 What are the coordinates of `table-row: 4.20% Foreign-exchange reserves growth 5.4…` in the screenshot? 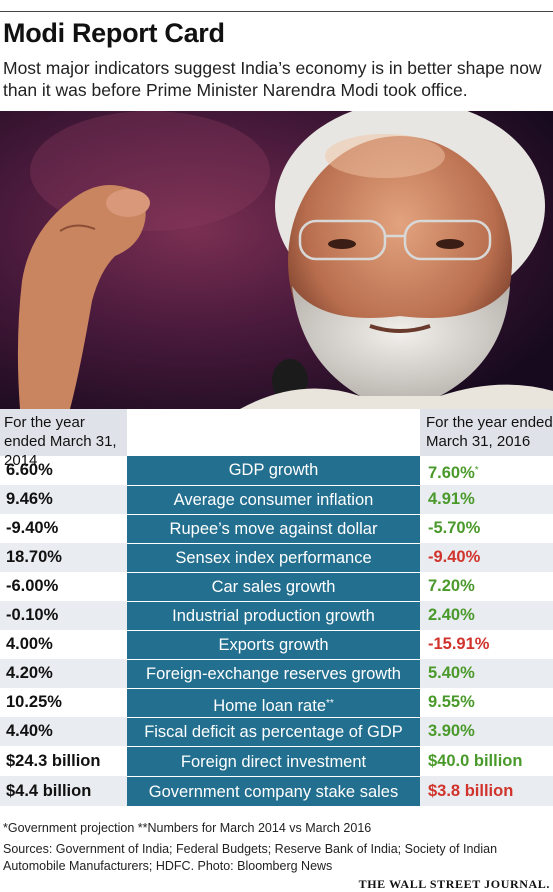 It's located at (276, 673).